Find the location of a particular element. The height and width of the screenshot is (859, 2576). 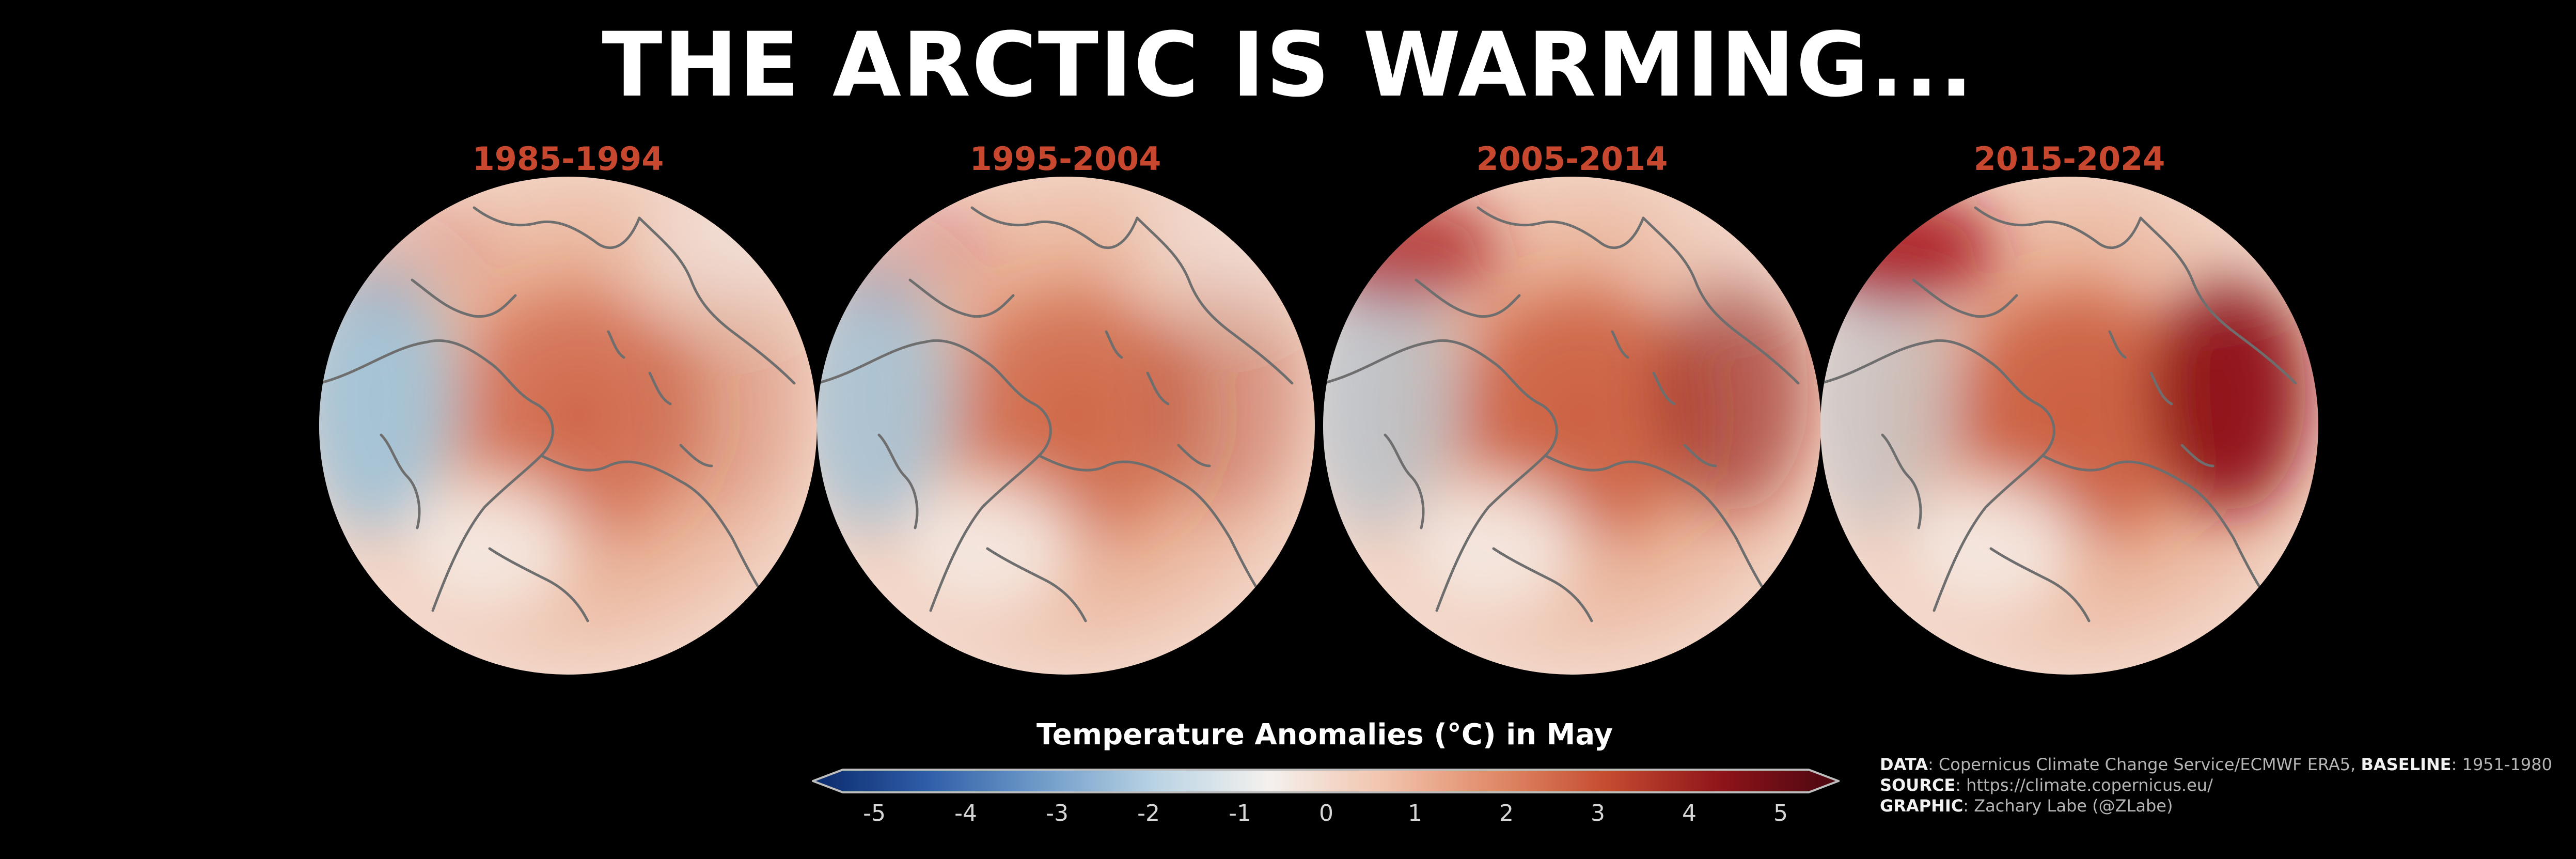

colorbar-tick: 5 is located at coordinates (1781, 813).